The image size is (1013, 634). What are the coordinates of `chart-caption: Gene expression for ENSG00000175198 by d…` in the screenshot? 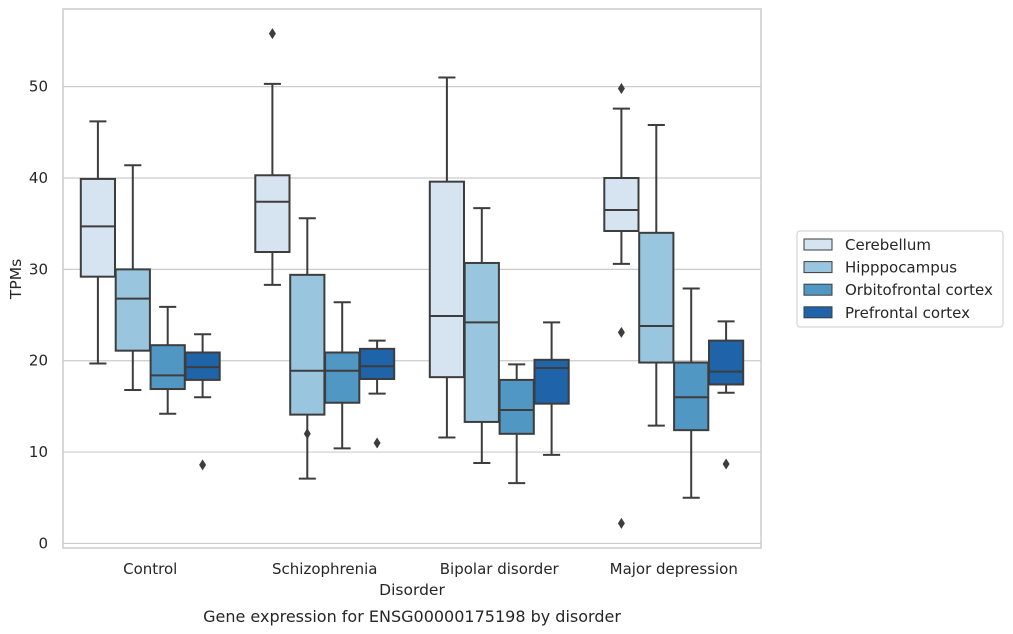 It's located at (412, 616).